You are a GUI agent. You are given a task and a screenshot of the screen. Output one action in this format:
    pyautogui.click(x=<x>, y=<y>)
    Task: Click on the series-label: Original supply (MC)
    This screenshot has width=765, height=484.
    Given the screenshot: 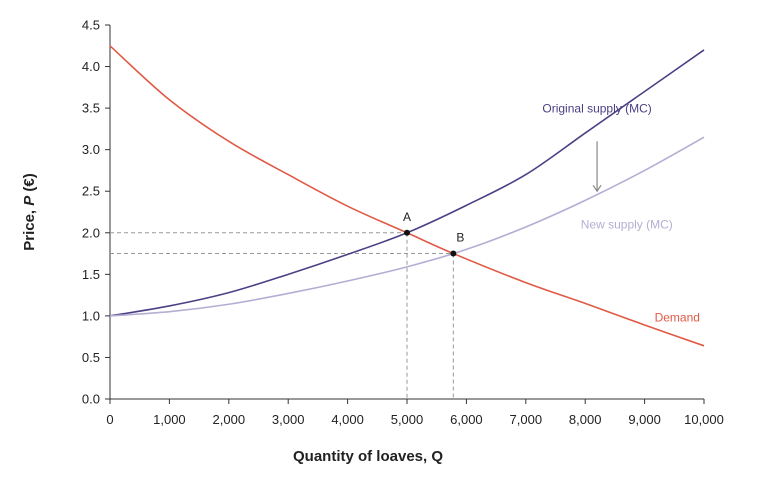 What is the action you would take?
    pyautogui.click(x=596, y=108)
    